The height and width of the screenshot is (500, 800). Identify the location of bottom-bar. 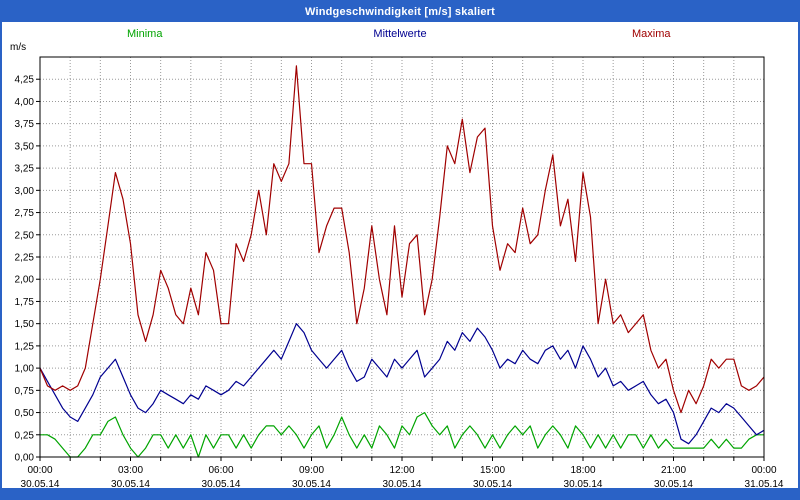
(400, 493).